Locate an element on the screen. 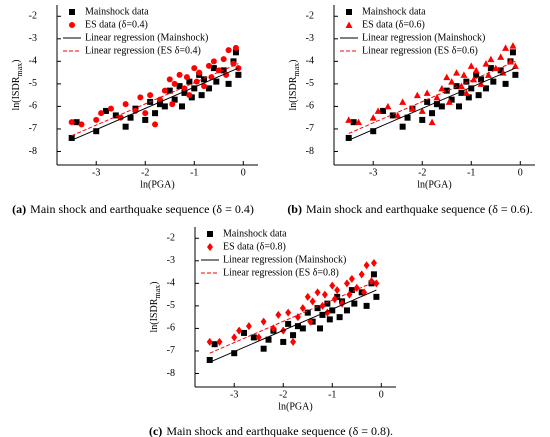 The image size is (550, 437). x-tick-label: -3 is located at coordinates (234, 394).